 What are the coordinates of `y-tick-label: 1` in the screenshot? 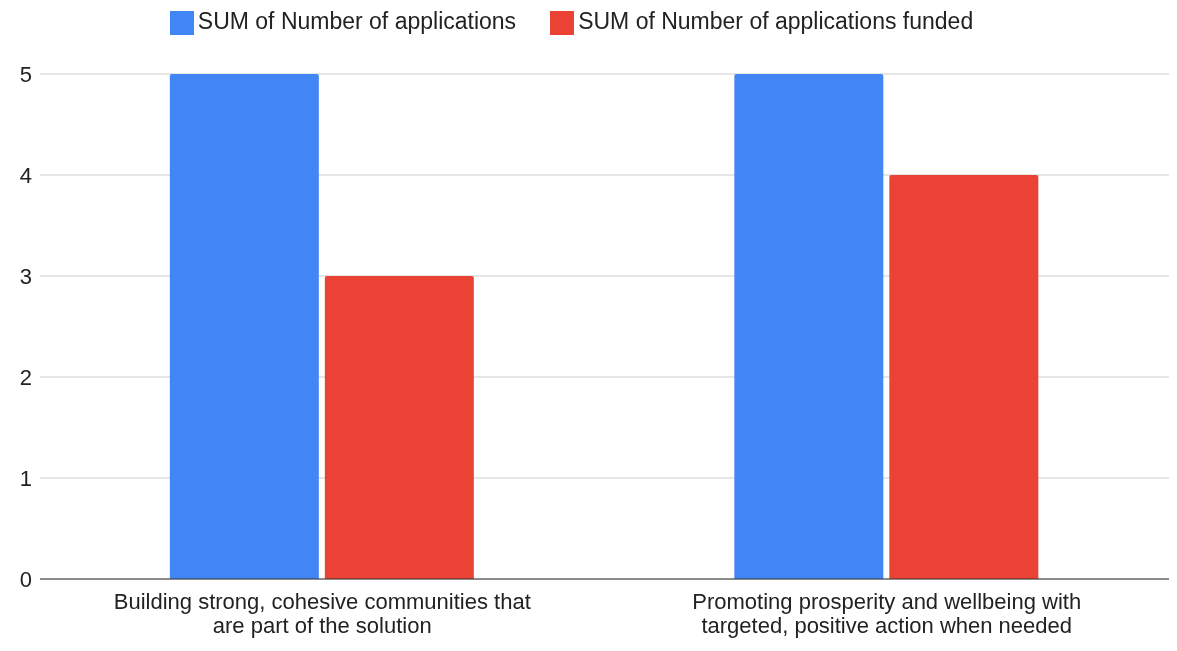 It's located at (25, 478).